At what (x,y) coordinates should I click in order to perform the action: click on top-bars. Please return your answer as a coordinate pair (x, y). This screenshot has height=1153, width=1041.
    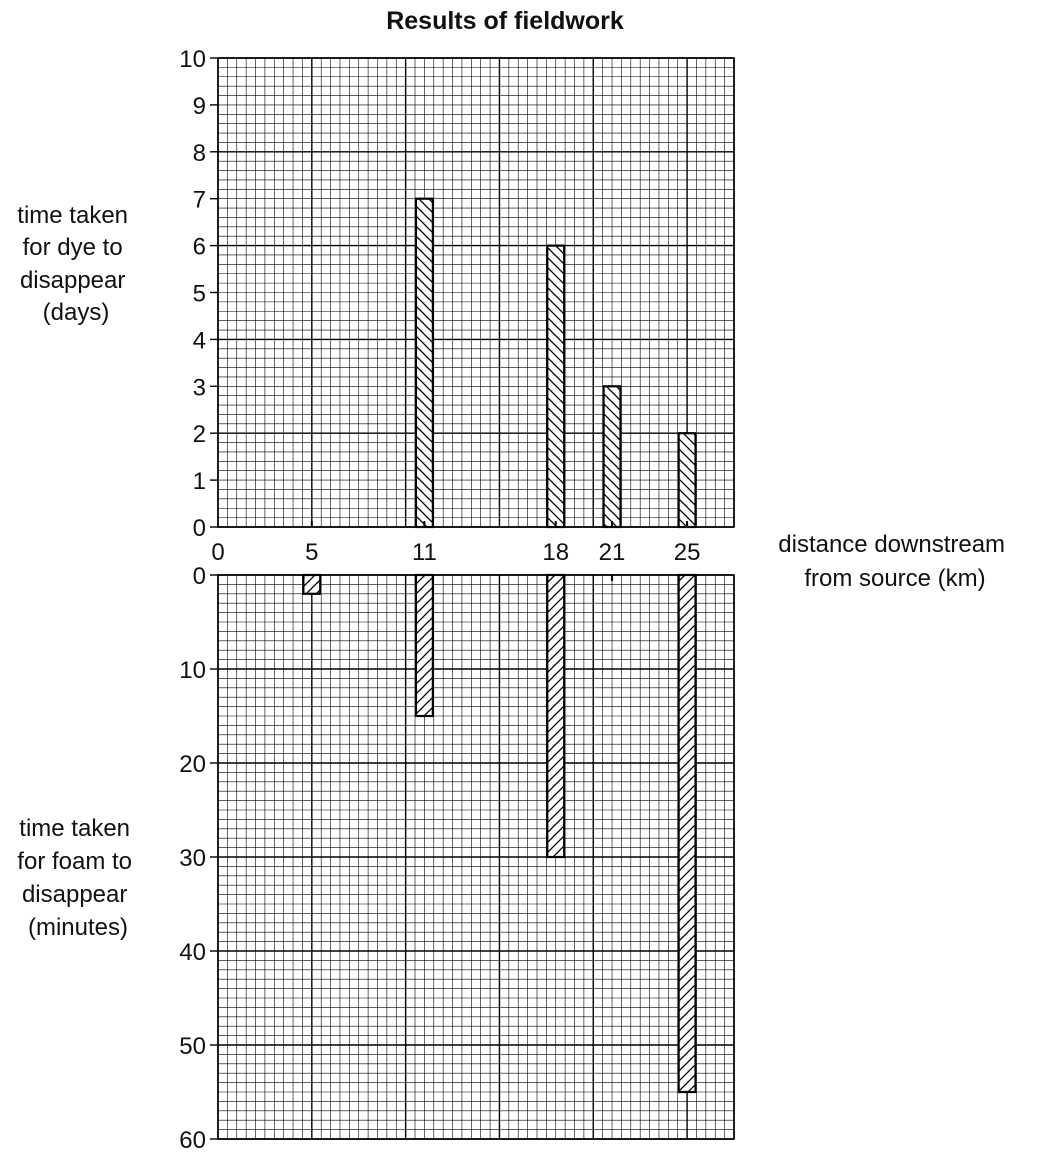
    Looking at the image, I should click on (555, 363).